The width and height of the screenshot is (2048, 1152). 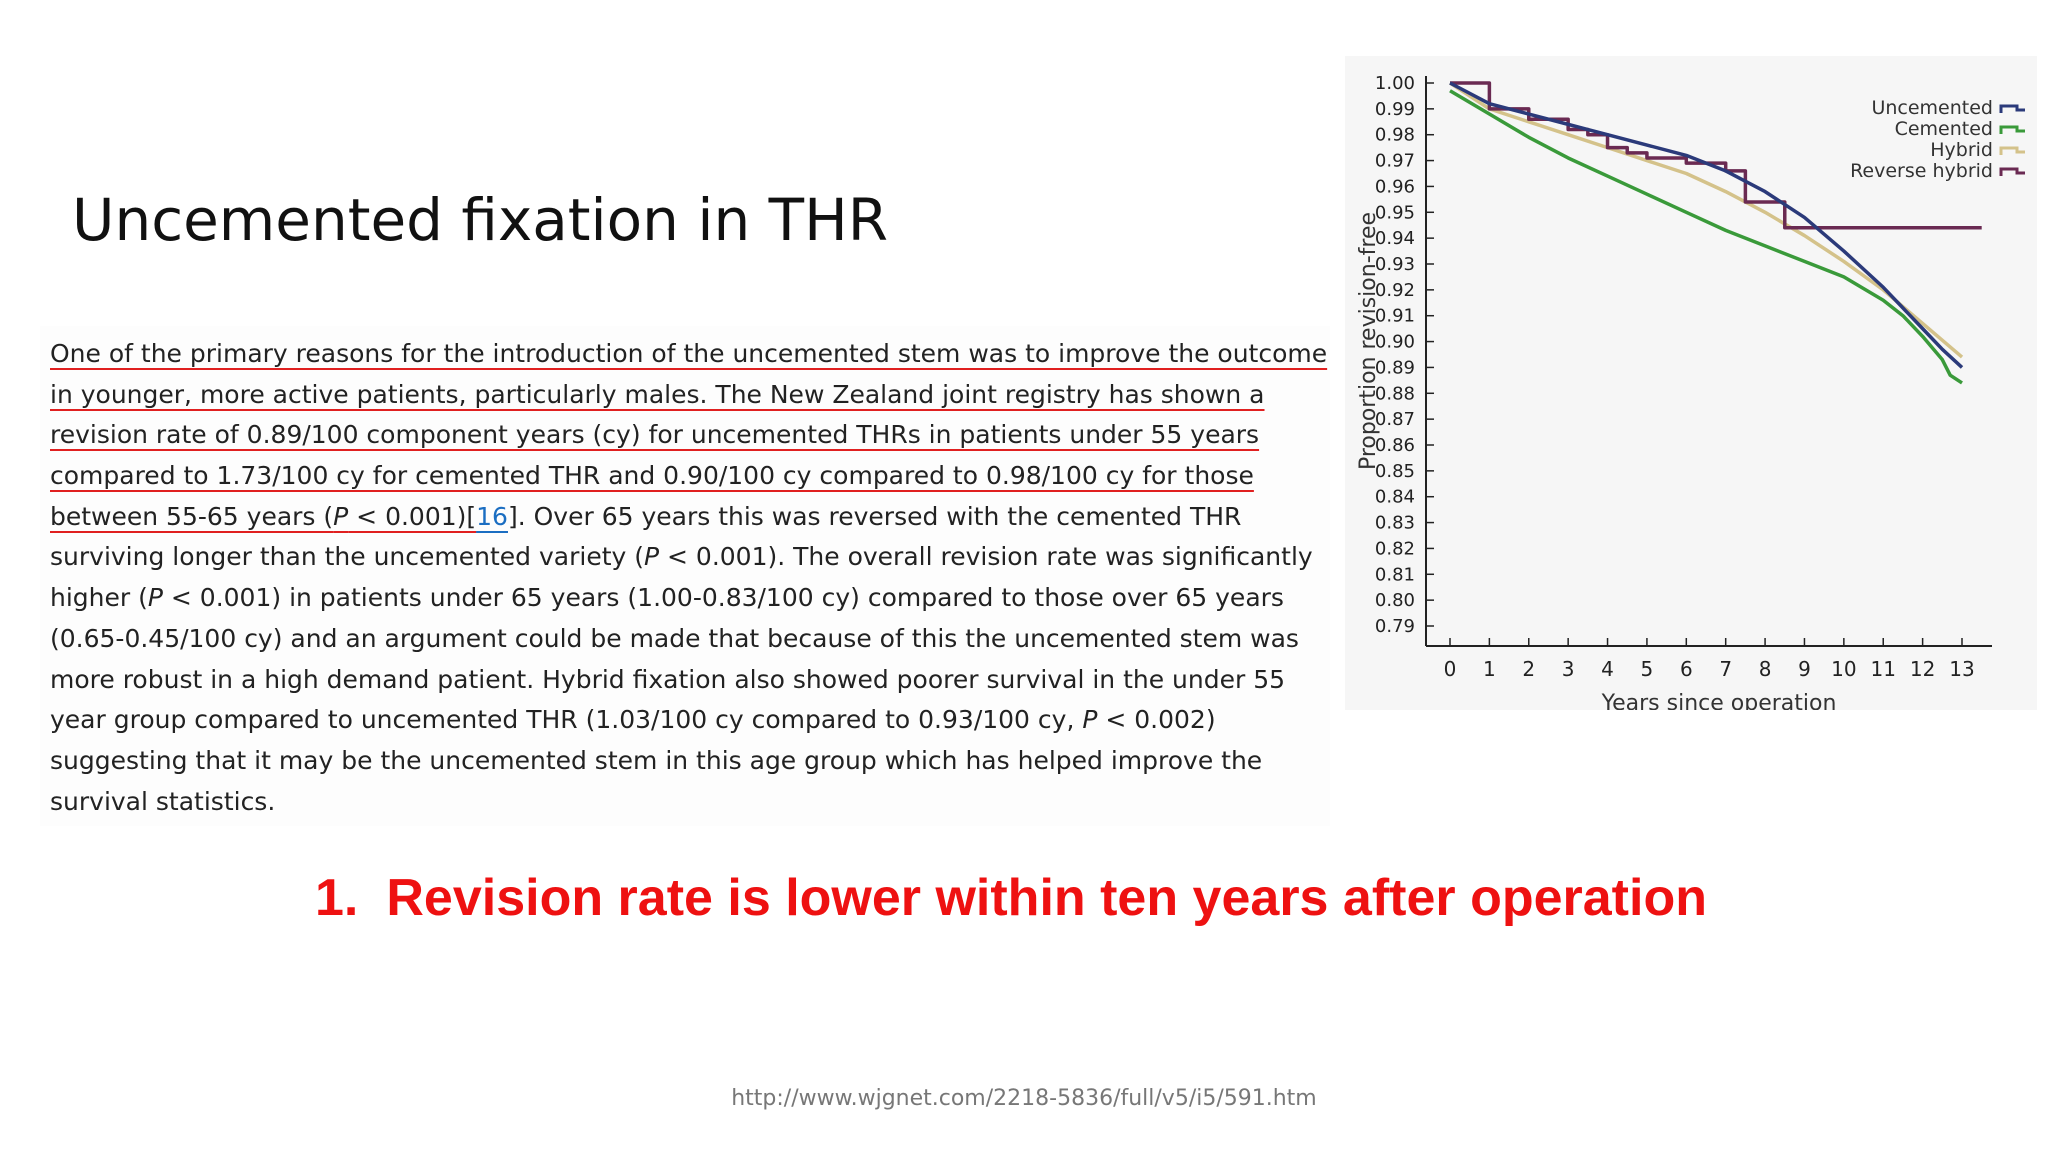 What do you see at coordinates (1395, 83) in the screenshot?
I see `y-tick-label: 1.00` at bounding box center [1395, 83].